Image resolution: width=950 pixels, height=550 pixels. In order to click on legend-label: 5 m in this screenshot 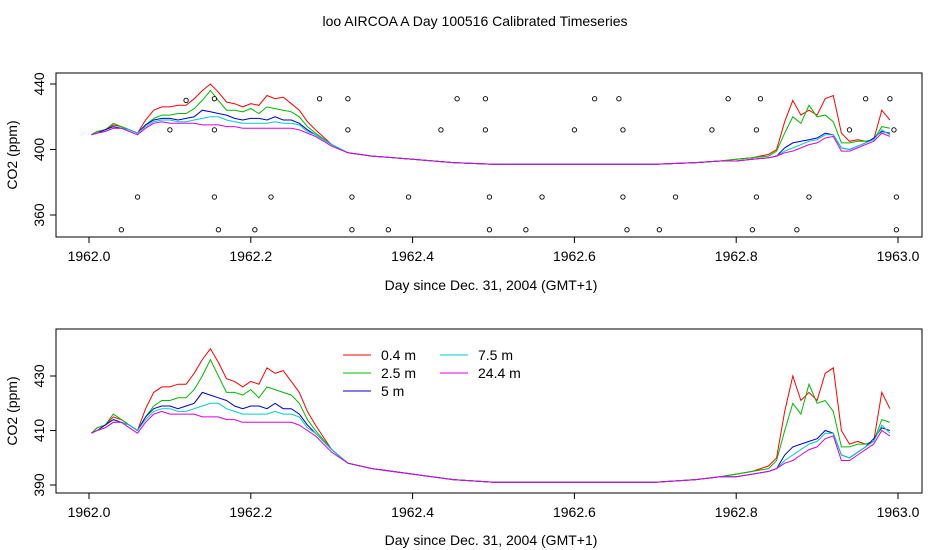, I will do `click(392, 391)`.